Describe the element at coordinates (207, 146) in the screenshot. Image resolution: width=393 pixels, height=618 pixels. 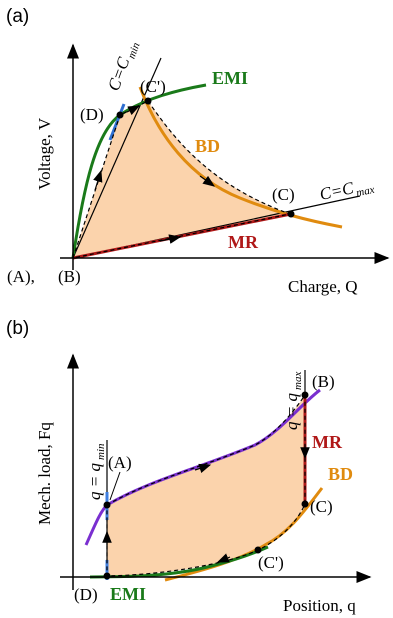
I see `bd-tag-a: BD` at that location.